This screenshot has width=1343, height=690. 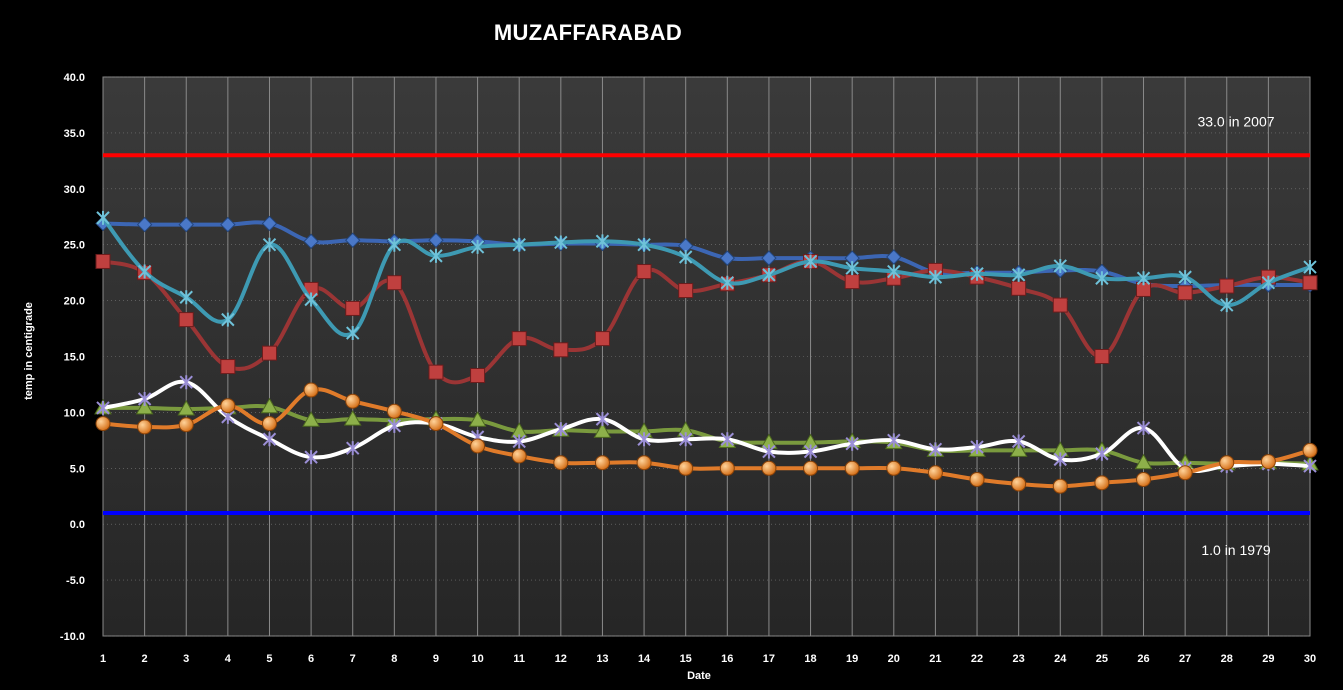 I want to click on x-tick-label: 26, so click(x=1143, y=659).